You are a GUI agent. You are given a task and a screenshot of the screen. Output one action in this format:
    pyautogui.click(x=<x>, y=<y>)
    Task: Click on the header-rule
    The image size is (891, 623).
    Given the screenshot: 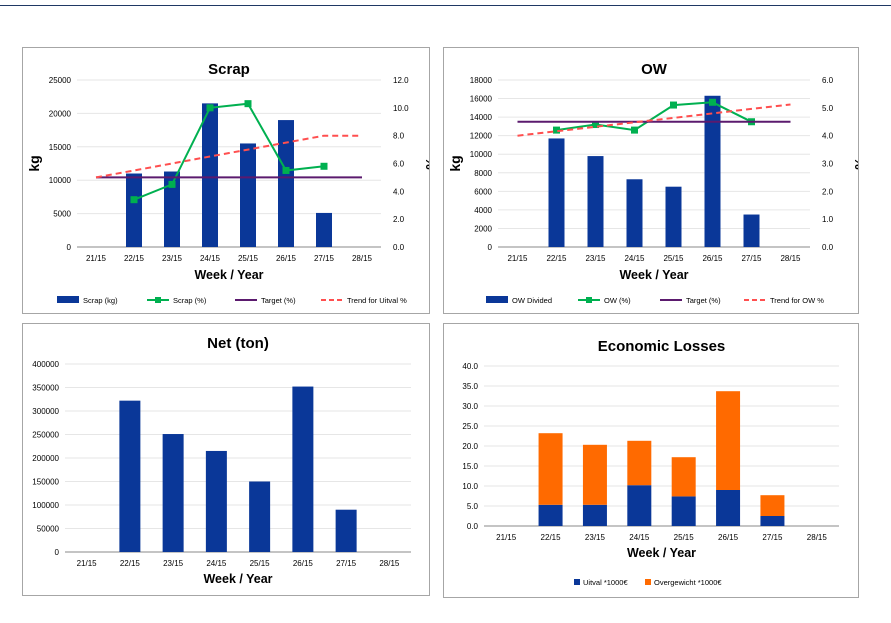 What is the action you would take?
    pyautogui.click(x=445, y=5)
    